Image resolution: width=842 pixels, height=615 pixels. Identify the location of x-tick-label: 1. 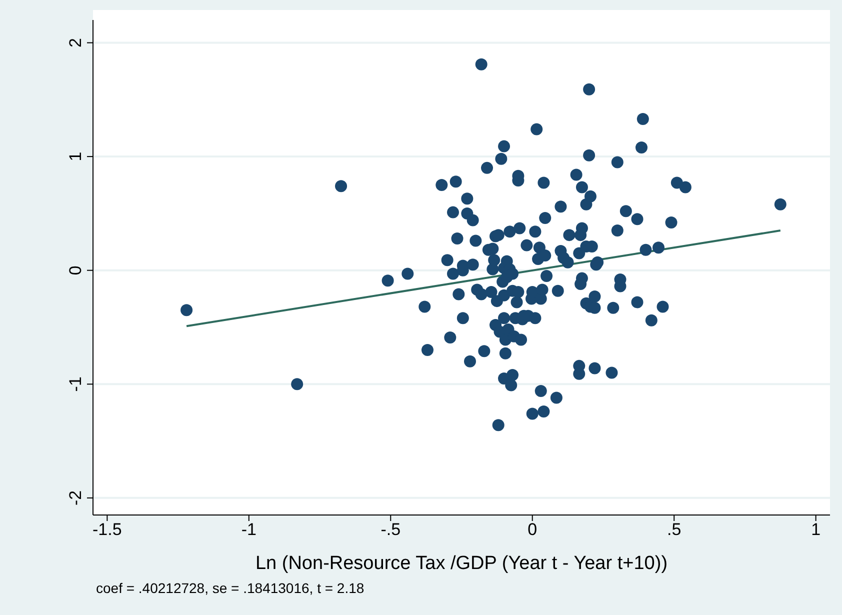
(816, 530).